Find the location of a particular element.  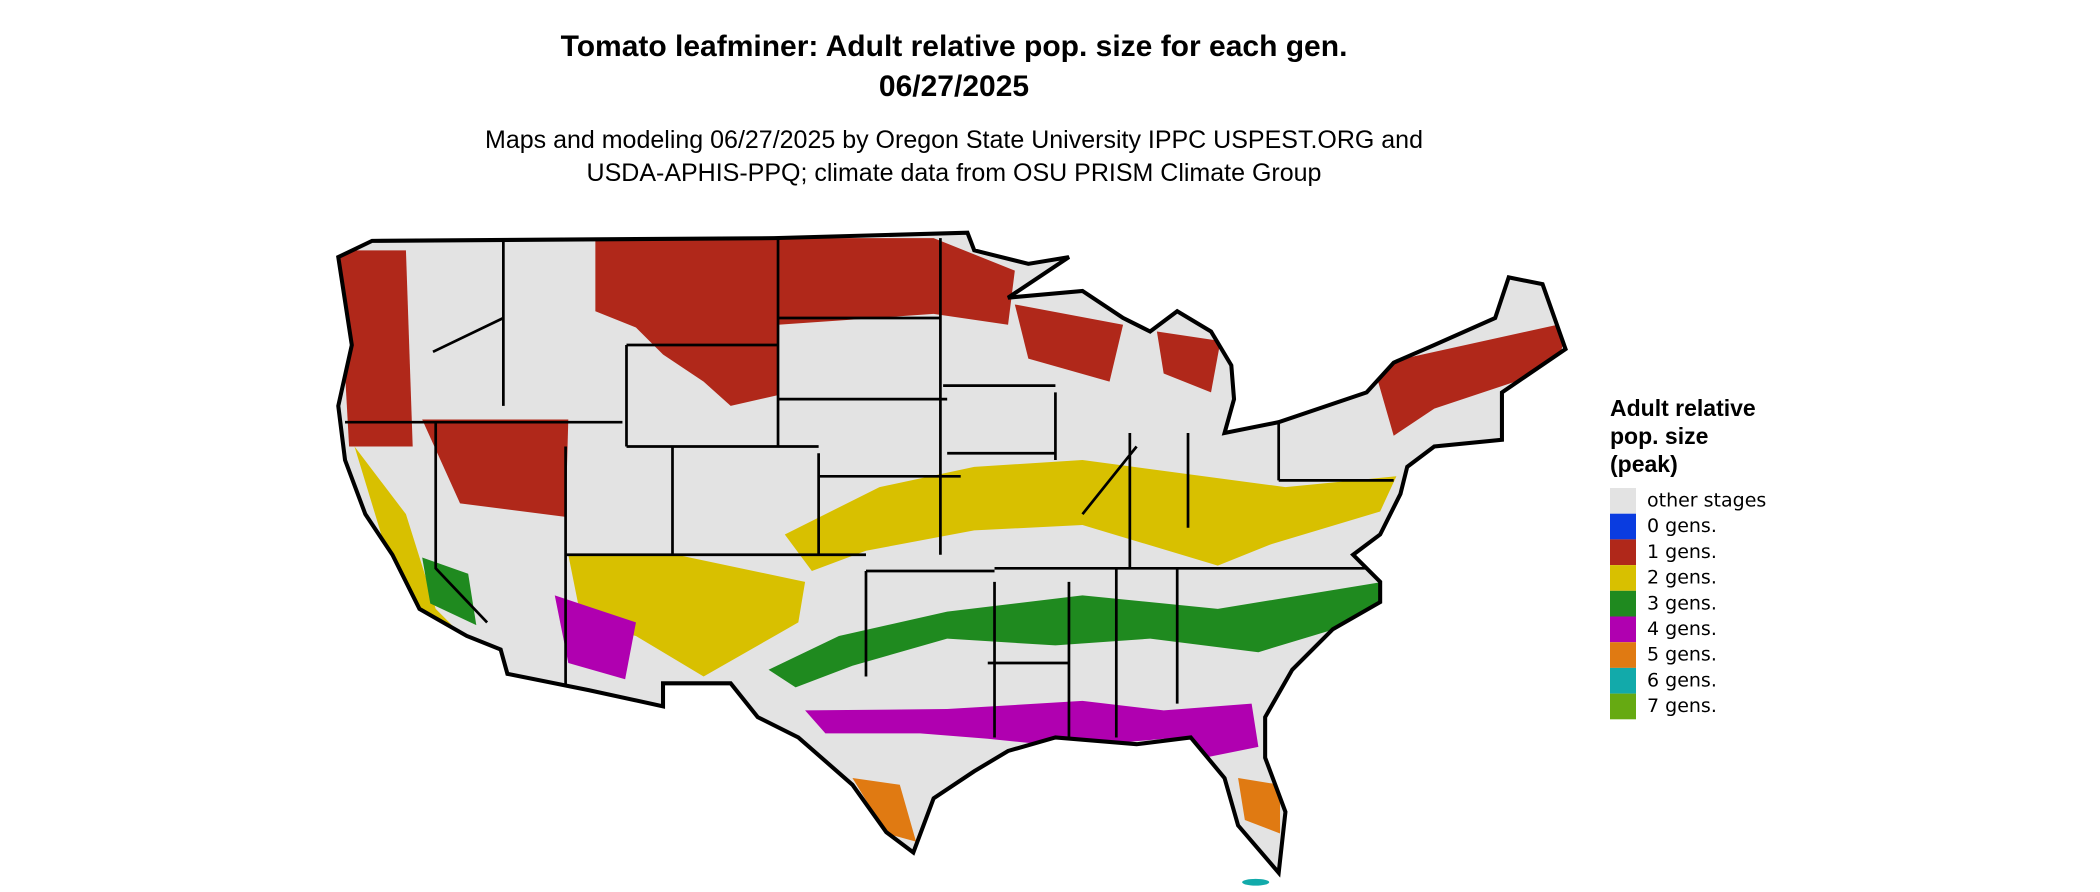

legend-title: (peak) is located at coordinates (1644, 464).